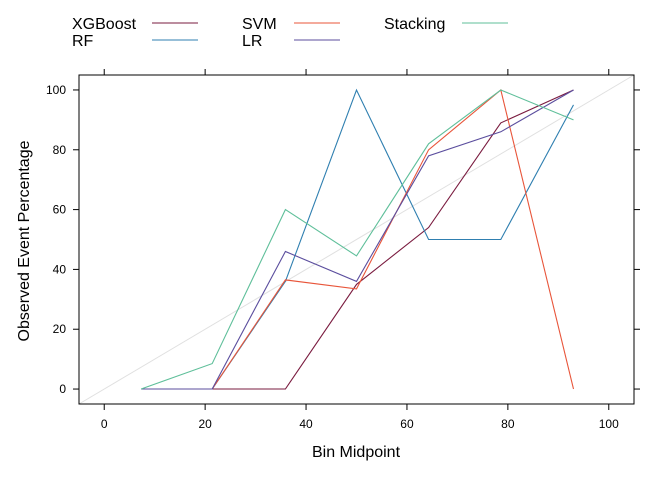 The height and width of the screenshot is (480, 672). Describe the element at coordinates (24, 240) in the screenshot. I see `y-axis-title: Observed Event Percentage` at that location.